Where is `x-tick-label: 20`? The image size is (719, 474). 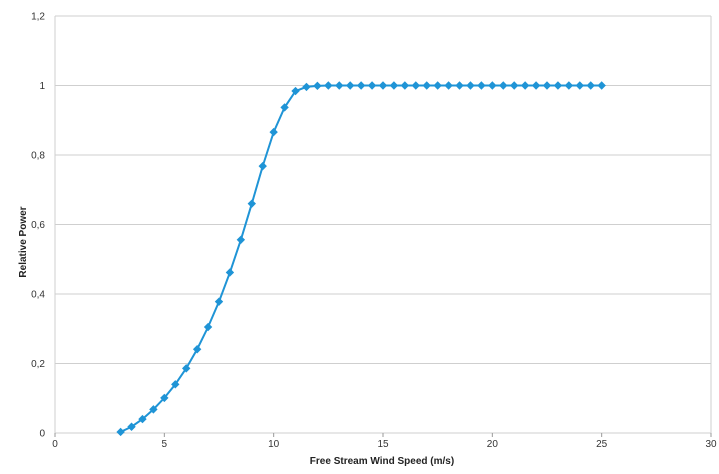 x-tick-label: 20 is located at coordinates (493, 444).